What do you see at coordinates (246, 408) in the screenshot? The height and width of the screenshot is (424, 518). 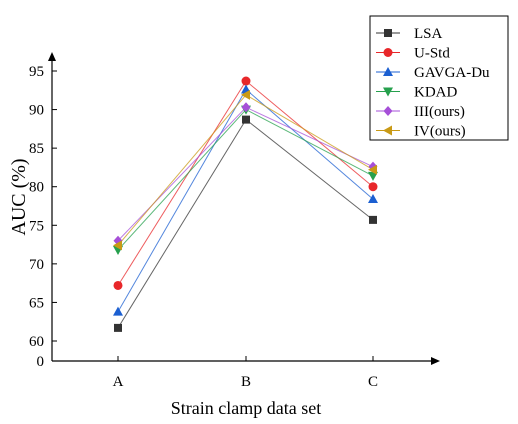 I see `x-axis-label: Strain clamp data set` at bounding box center [246, 408].